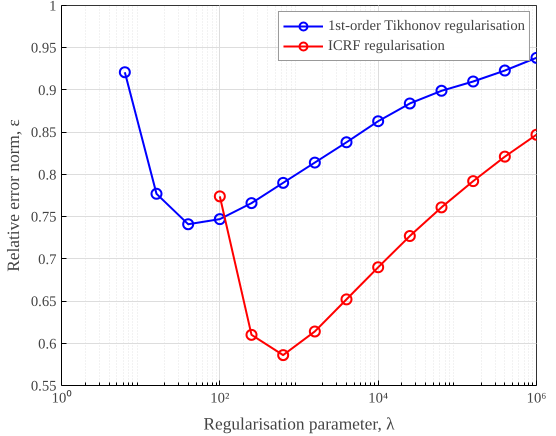 The width and height of the screenshot is (556, 436). Describe the element at coordinates (47, 90) in the screenshot. I see `y-tick-label: 0.9` at that location.